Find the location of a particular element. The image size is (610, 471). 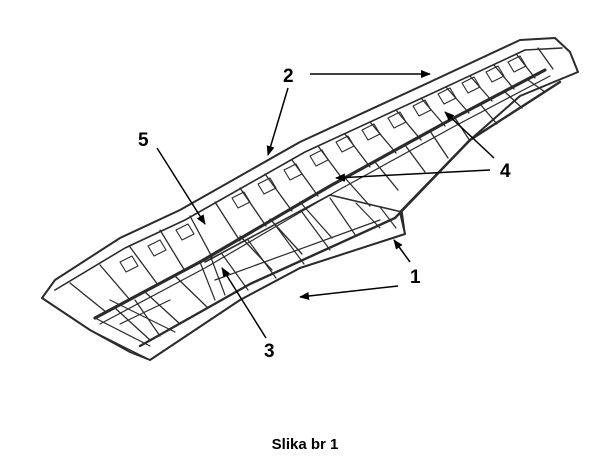

leader-4-b is located at coordinates (469, 135).